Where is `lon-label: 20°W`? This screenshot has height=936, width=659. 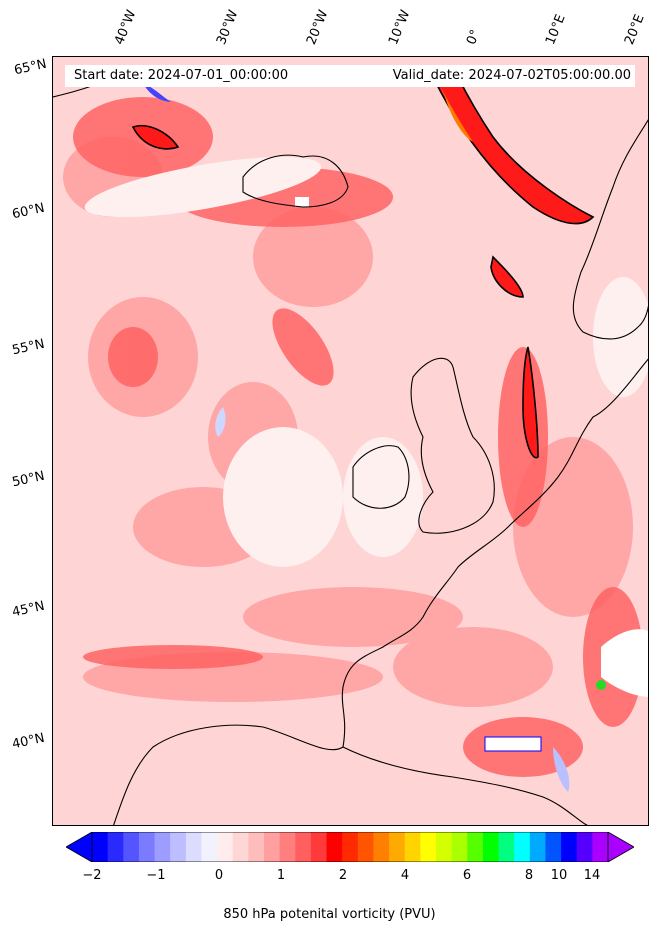
lon-label: 20°W is located at coordinates (318, 27).